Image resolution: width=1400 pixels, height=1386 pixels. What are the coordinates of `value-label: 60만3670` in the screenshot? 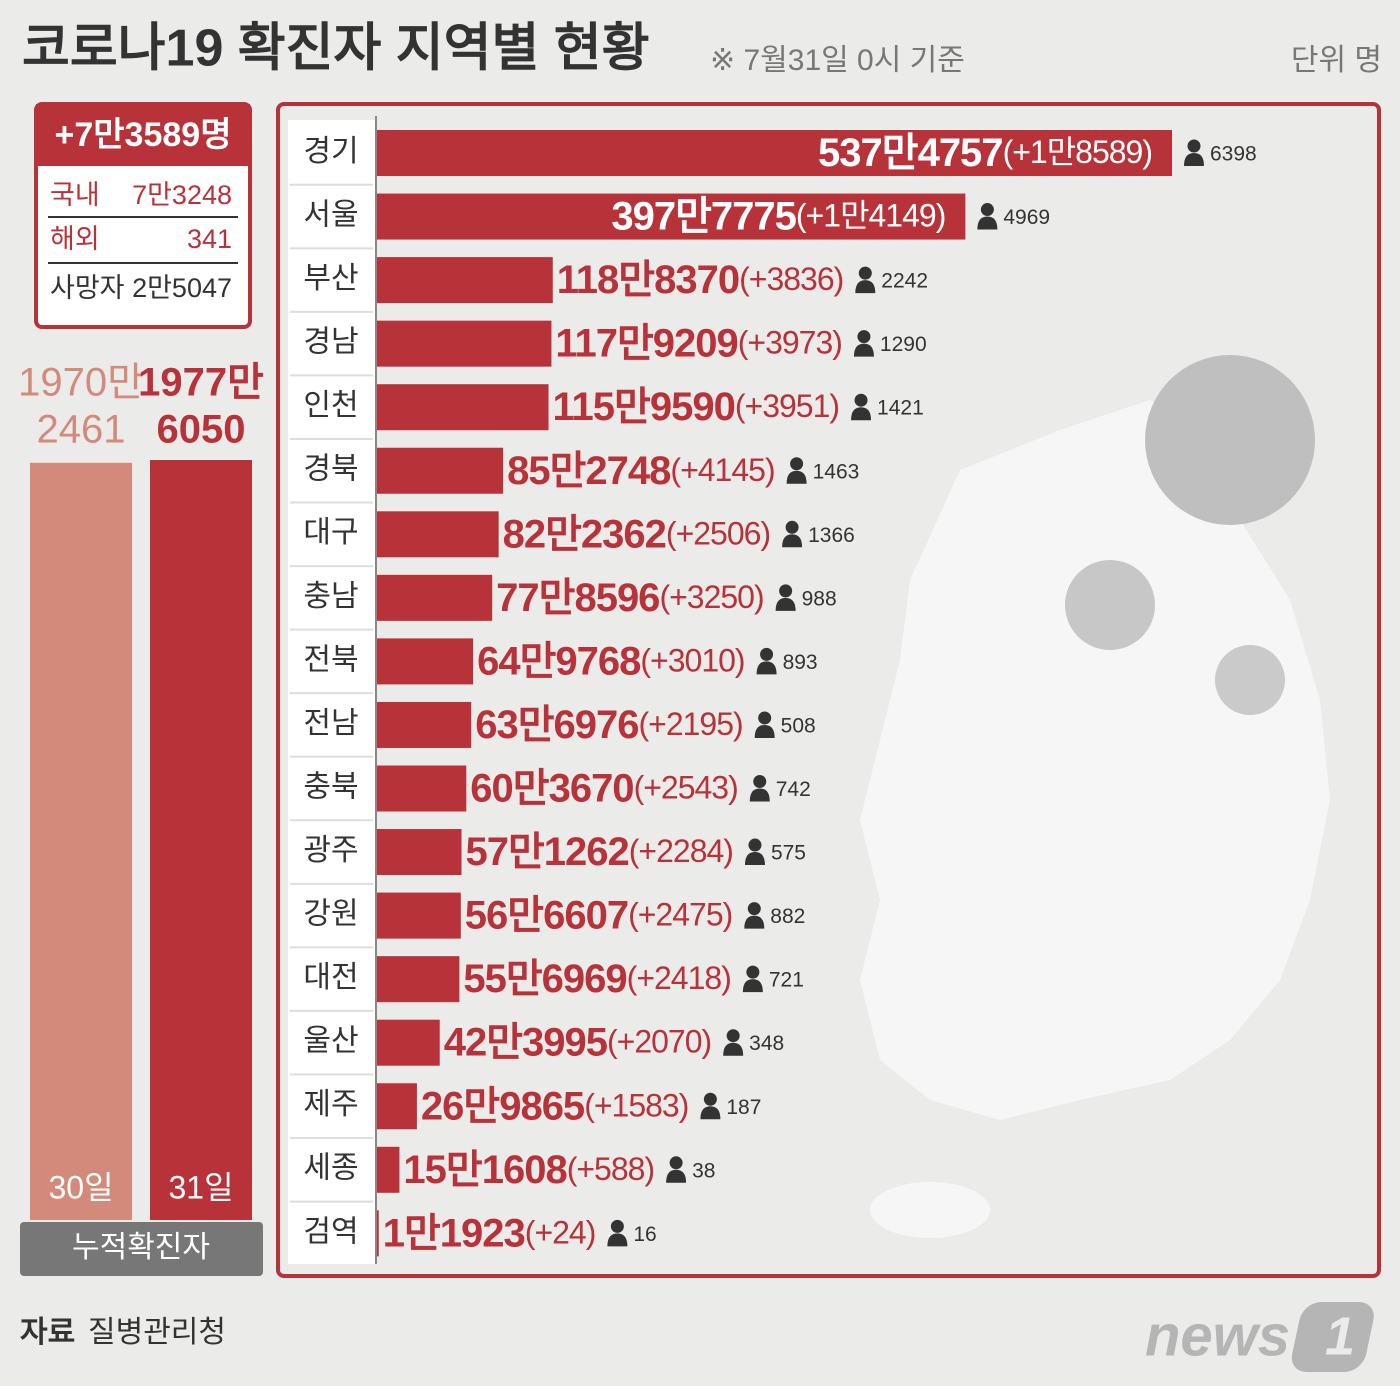 It's located at (551, 788).